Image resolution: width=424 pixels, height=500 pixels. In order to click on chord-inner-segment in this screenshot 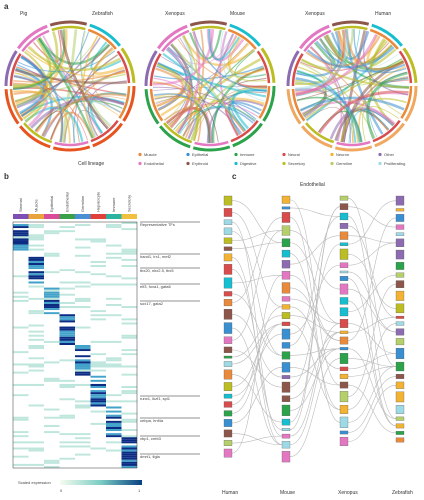, I will do `click(263, 67)`.